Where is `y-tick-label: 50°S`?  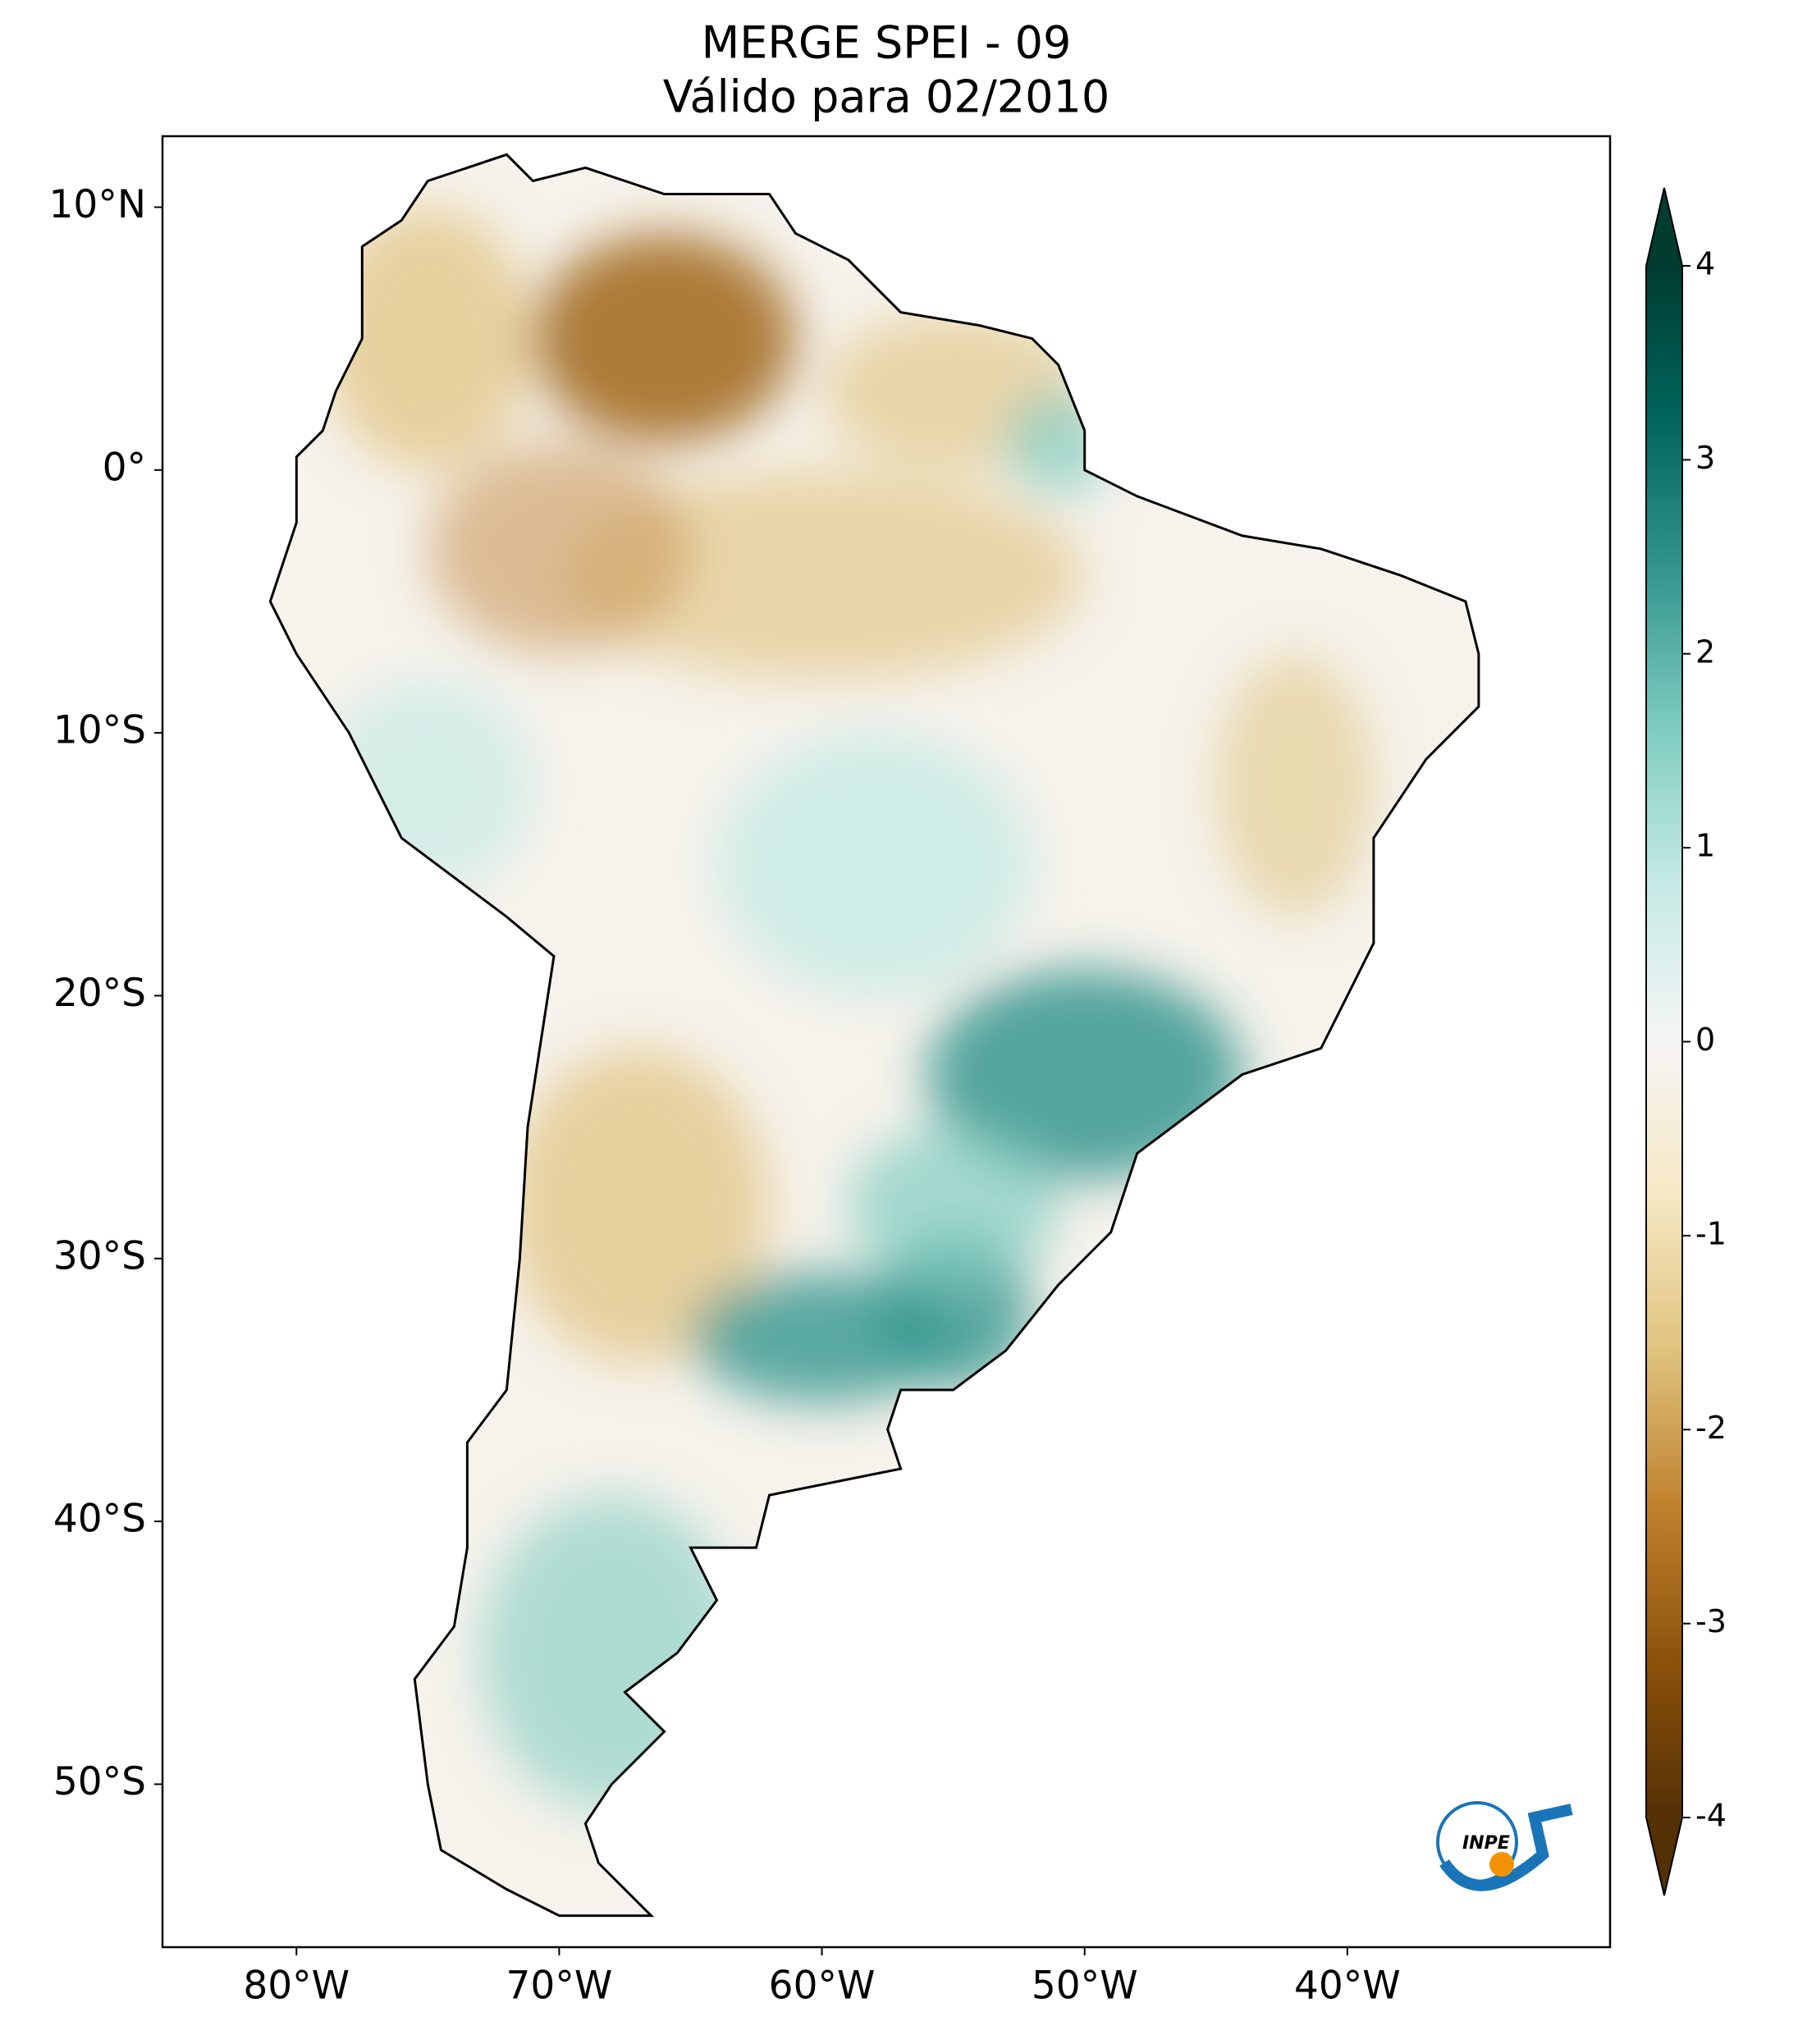
y-tick-label: 50°S is located at coordinates (99, 1781).